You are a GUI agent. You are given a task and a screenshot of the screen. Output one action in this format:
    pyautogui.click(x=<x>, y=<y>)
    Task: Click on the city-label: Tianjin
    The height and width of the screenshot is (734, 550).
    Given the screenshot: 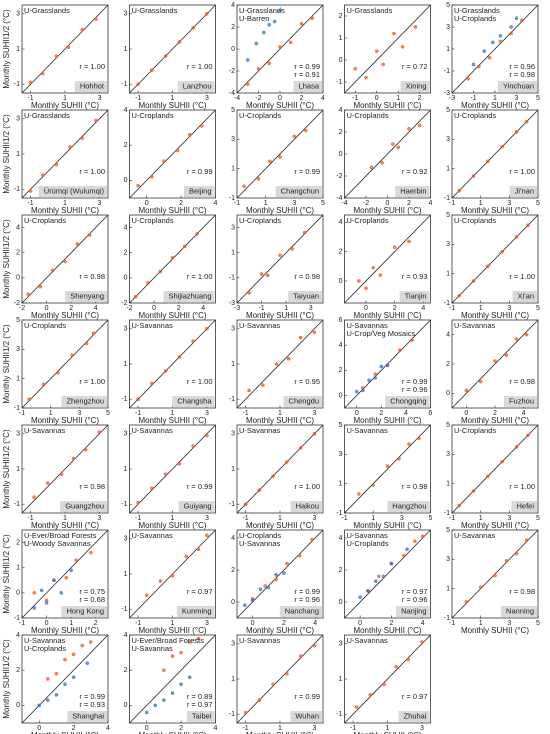 What is the action you would take?
    pyautogui.click(x=416, y=295)
    